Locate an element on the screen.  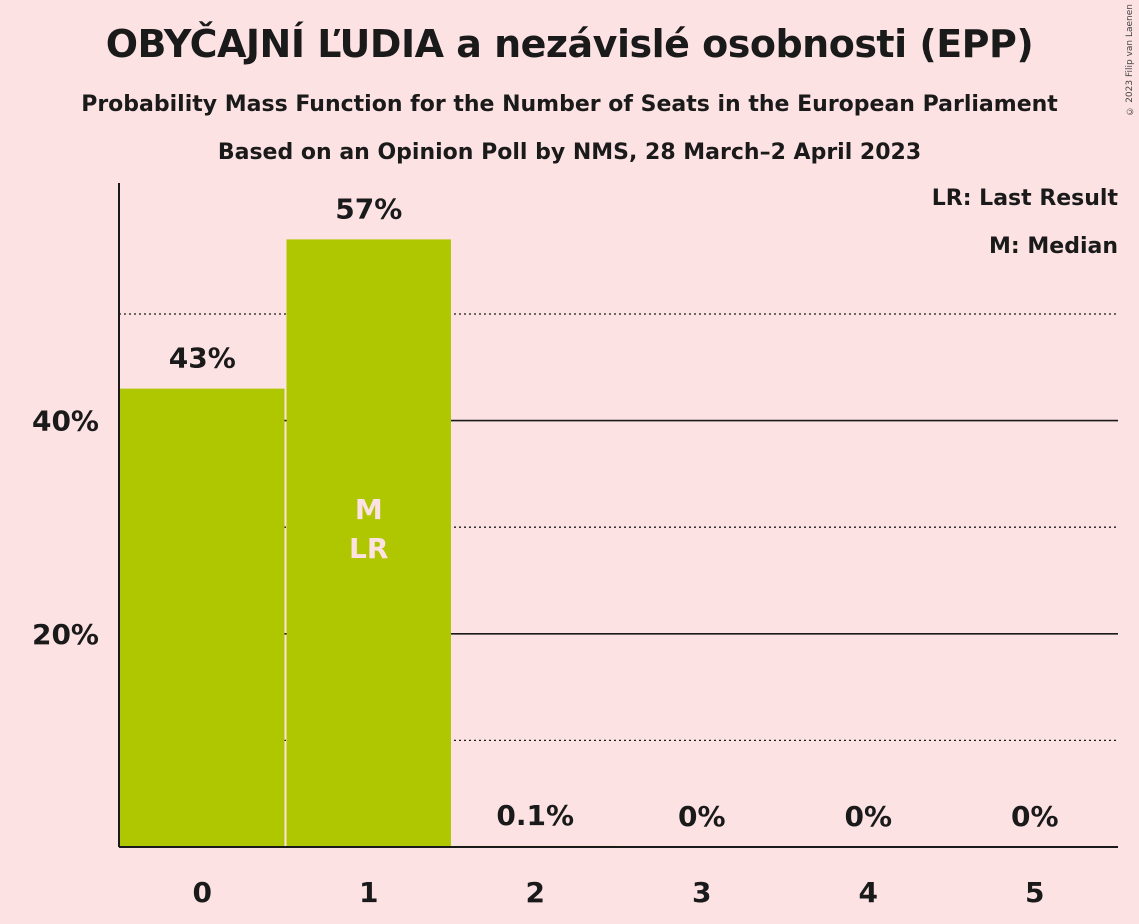
x-tick-label: 2 is located at coordinates (535, 892).